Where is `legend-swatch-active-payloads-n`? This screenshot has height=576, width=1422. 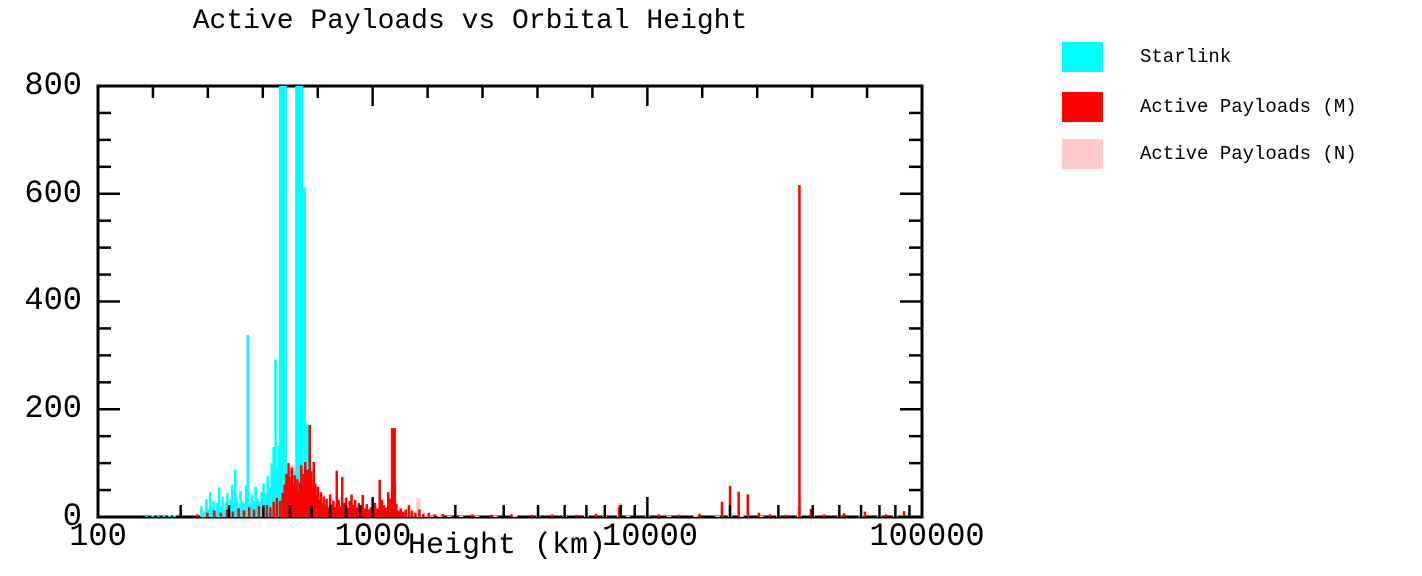
legend-swatch-active-payloads-n is located at coordinates (1082, 154).